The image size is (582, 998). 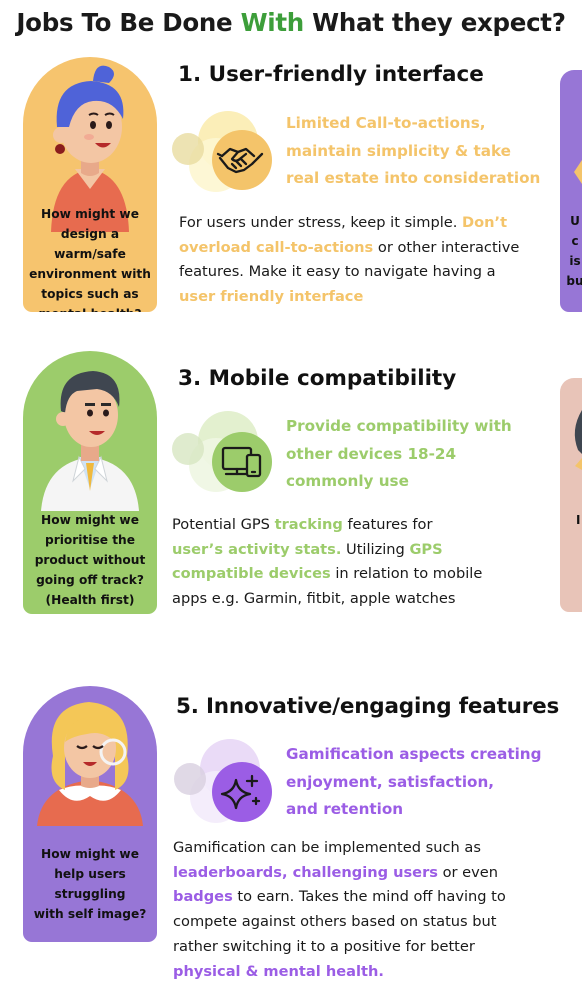 I want to click on edge-card-purple, so click(x=571, y=191).